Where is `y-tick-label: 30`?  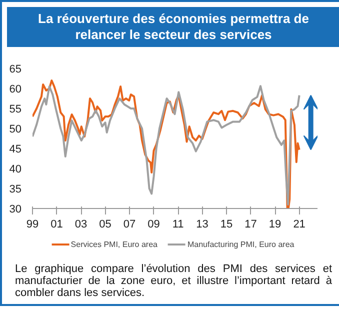
y-tick-label: 30 is located at coordinates (15, 210).